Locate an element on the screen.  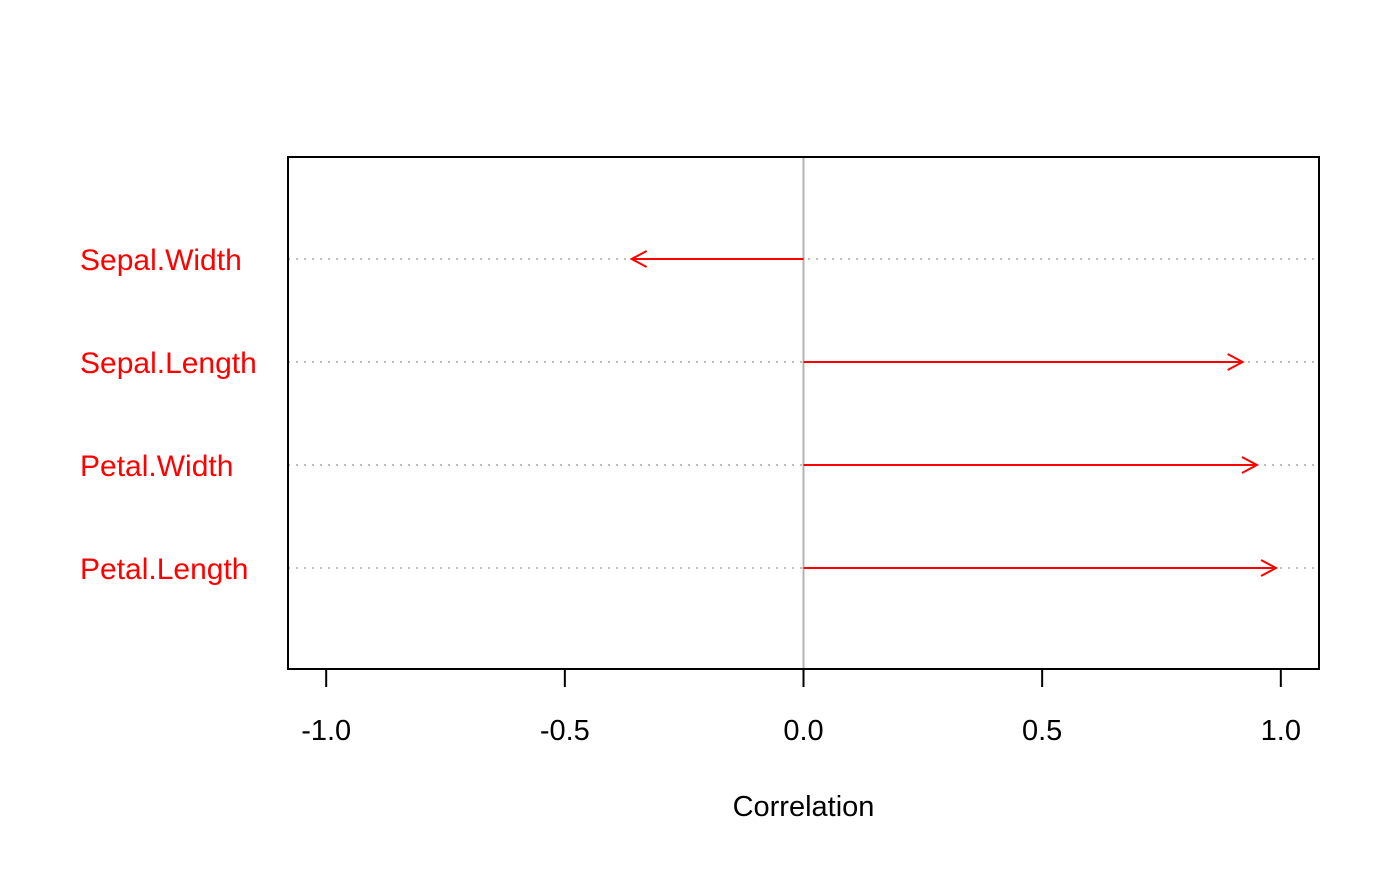
x-axis: -1.0 -0.5 0.0 0.5 1.0 is located at coordinates (801, 707).